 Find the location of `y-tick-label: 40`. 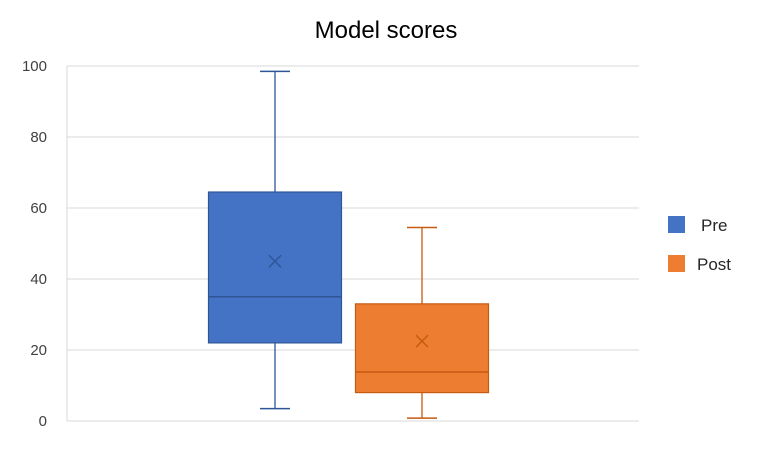

y-tick-label: 40 is located at coordinates (38, 279).